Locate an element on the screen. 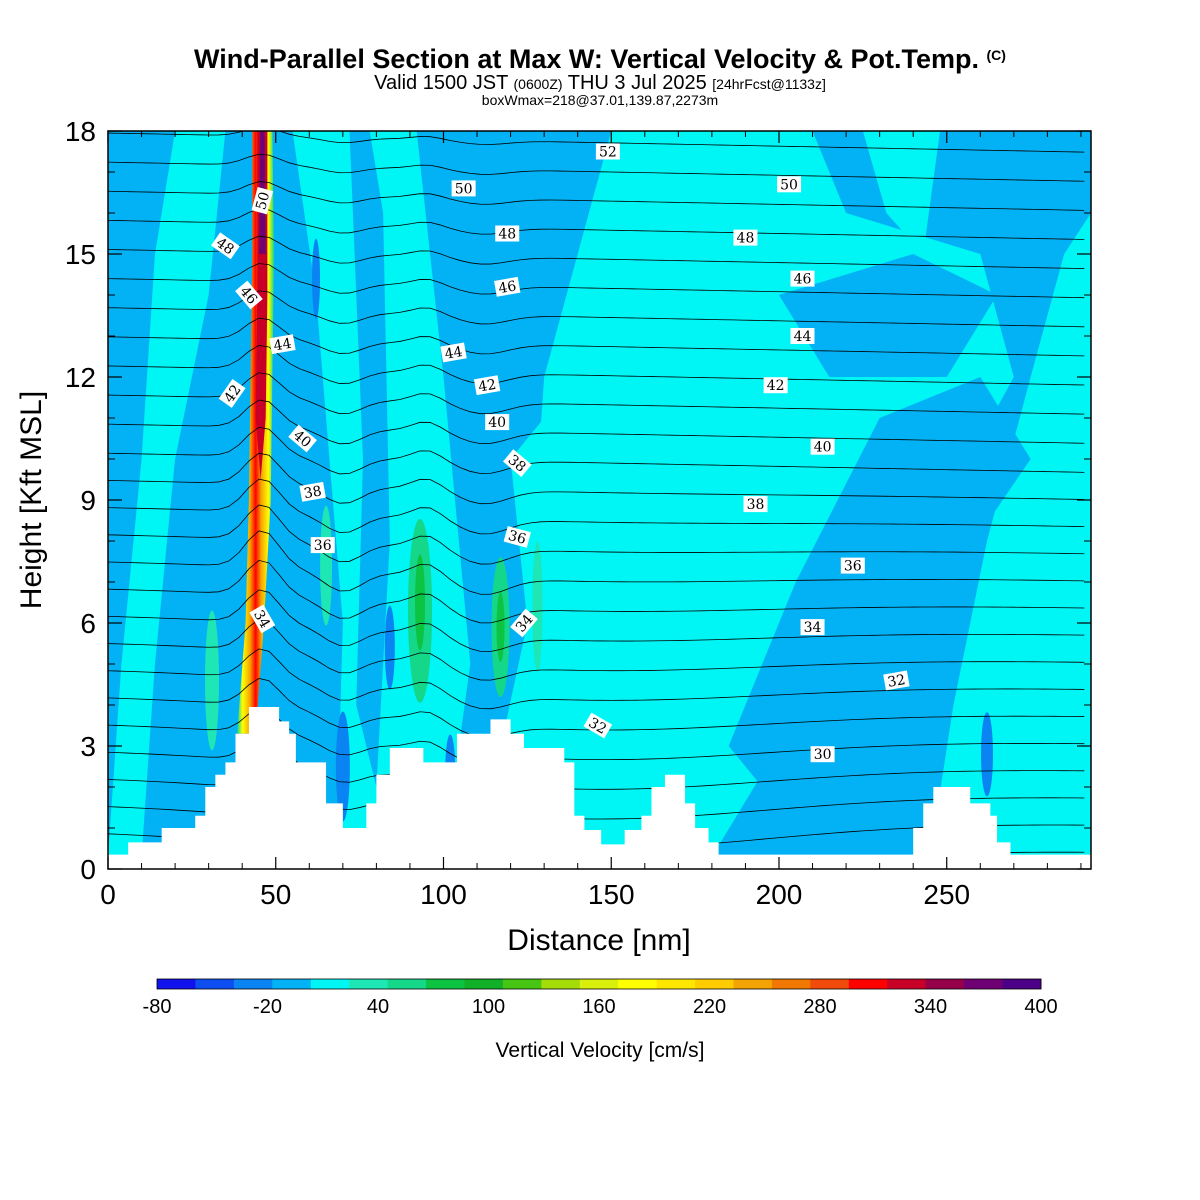  colorbar-tick-label: -20 is located at coordinates (267, 1007).